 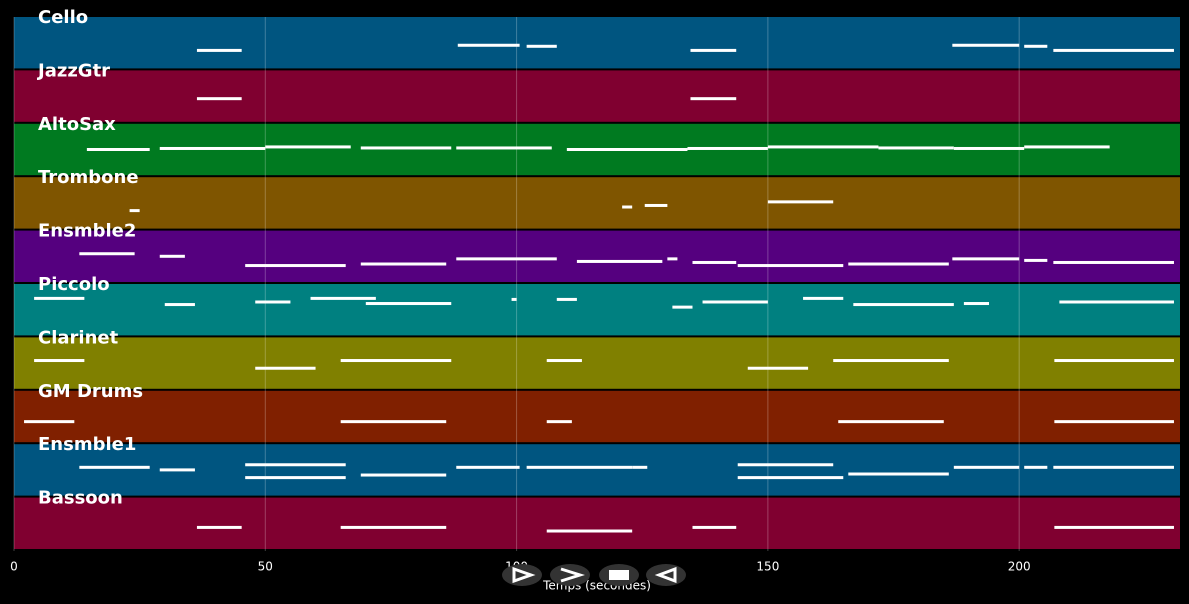 I want to click on stop-button, so click(x=619, y=575).